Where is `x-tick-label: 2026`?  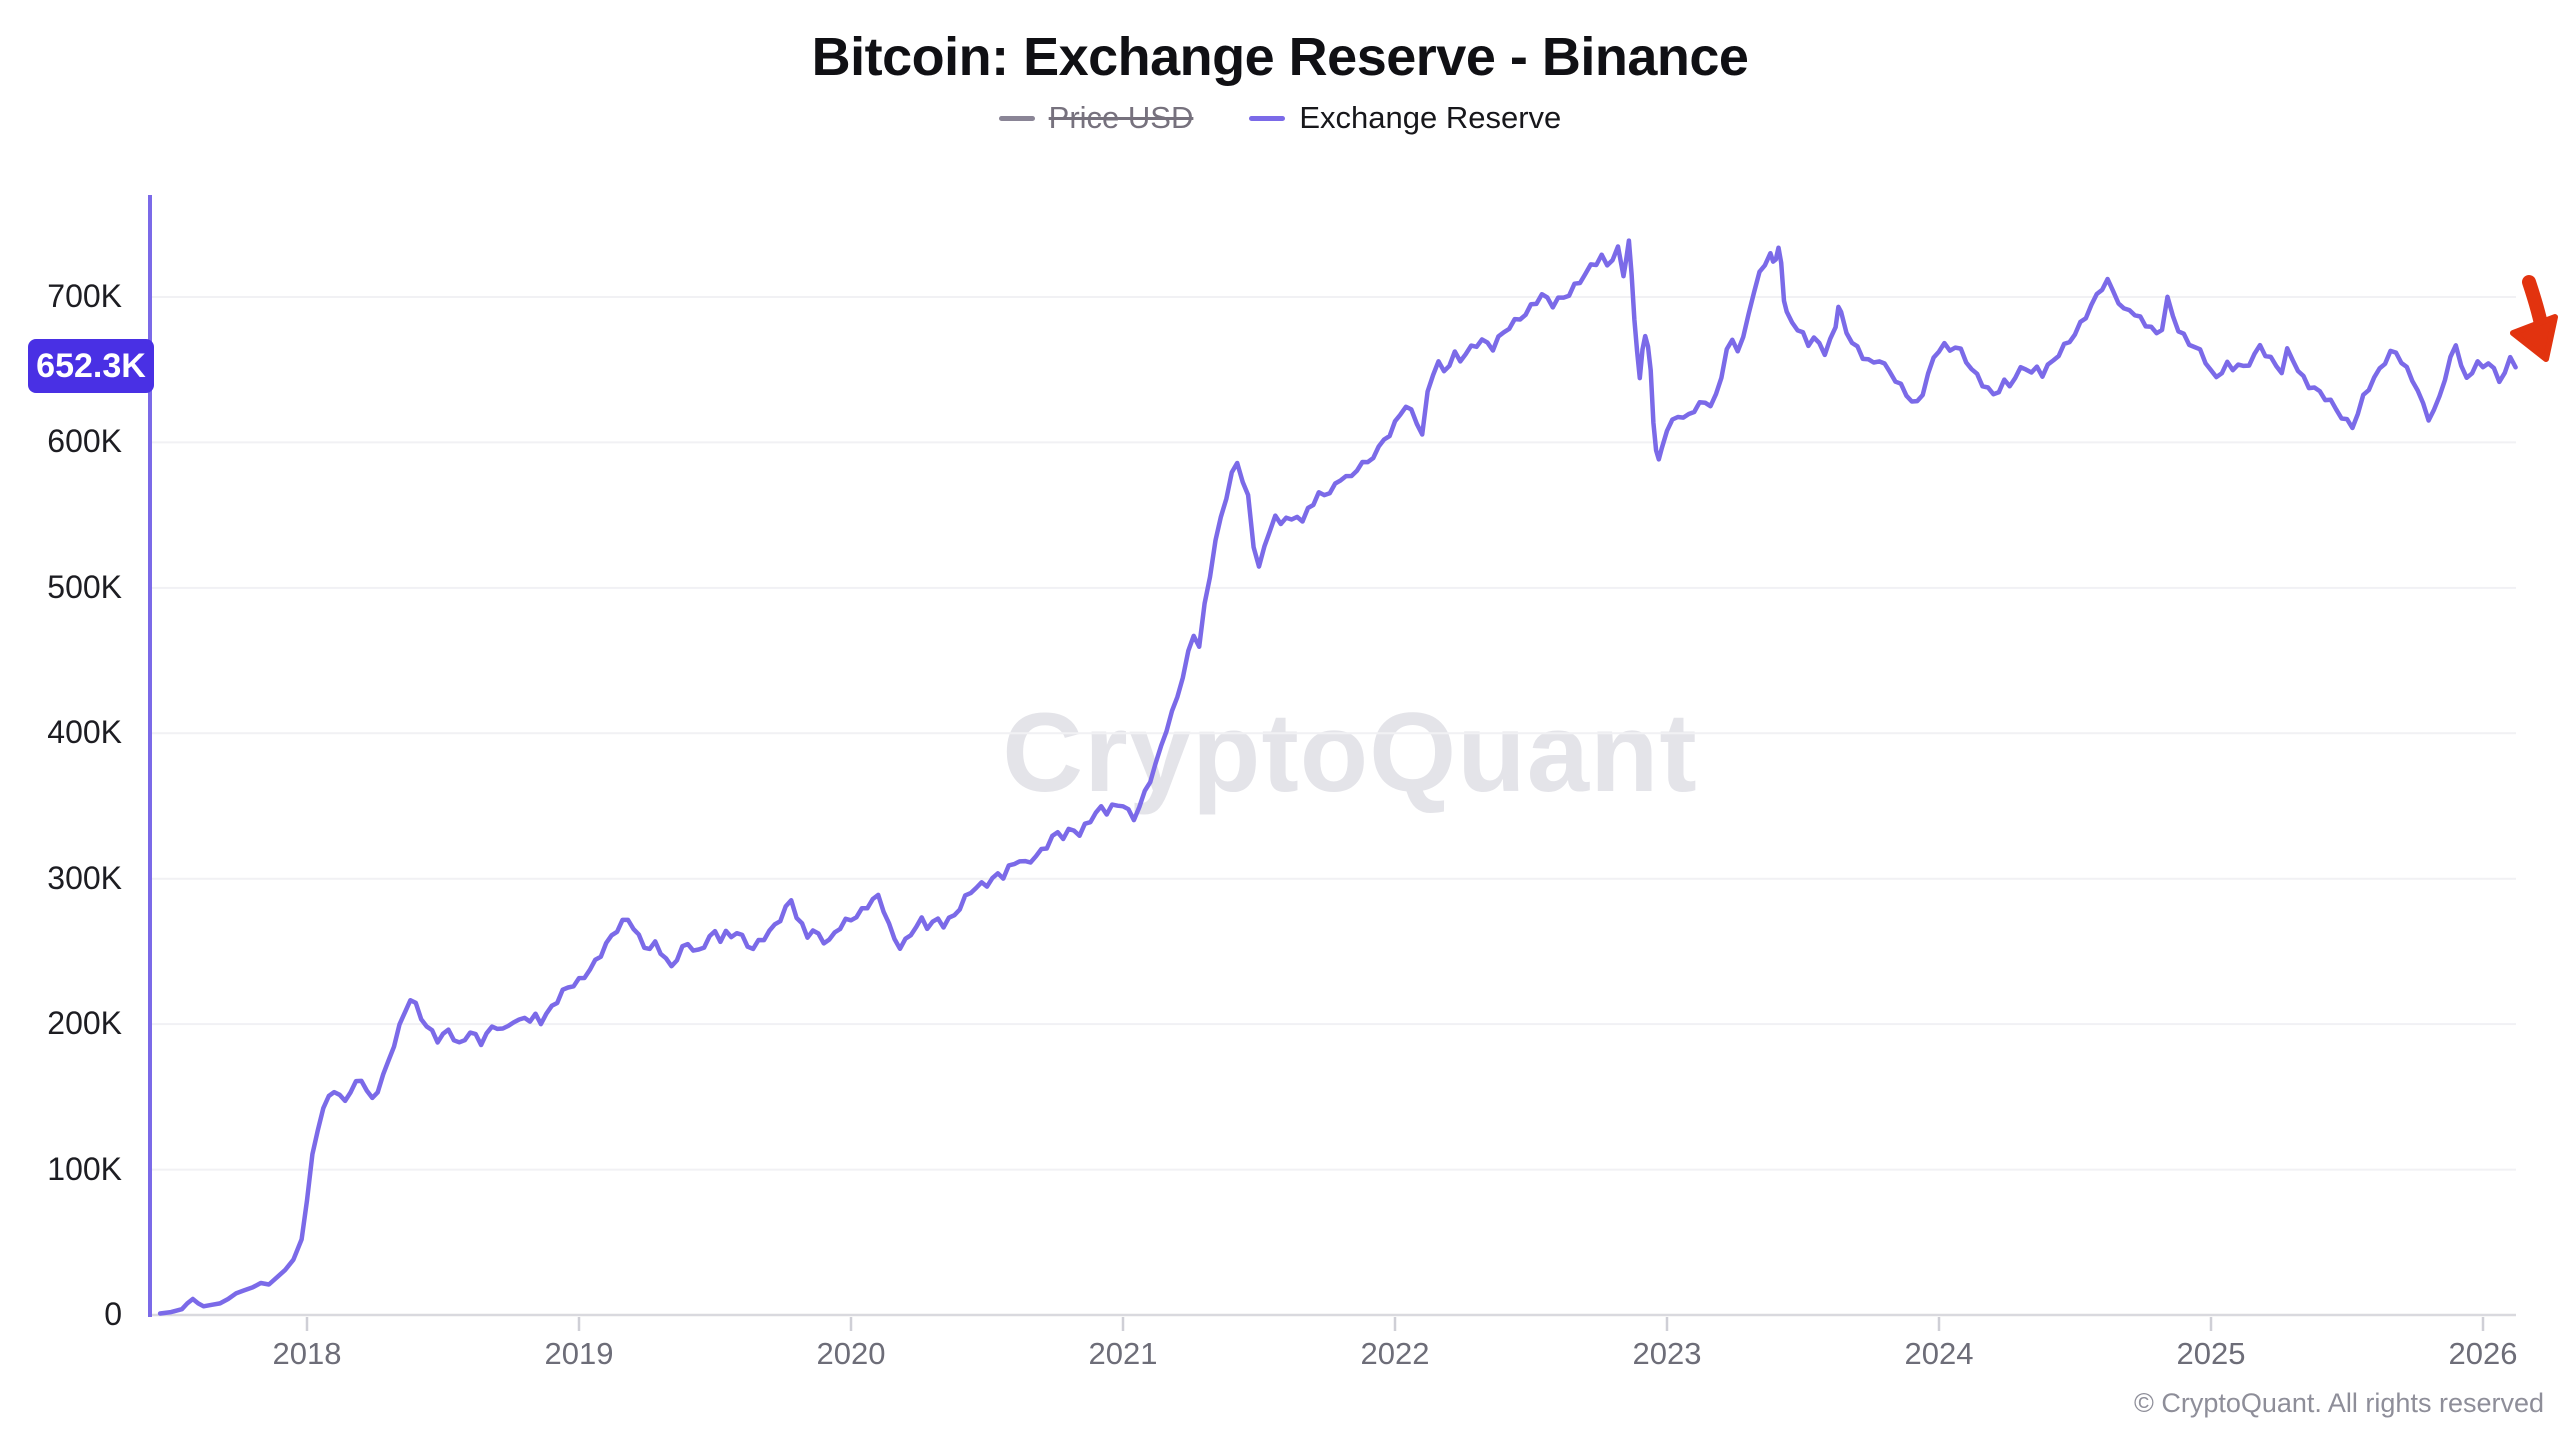
x-tick-label: 2026 is located at coordinates (2483, 1353).